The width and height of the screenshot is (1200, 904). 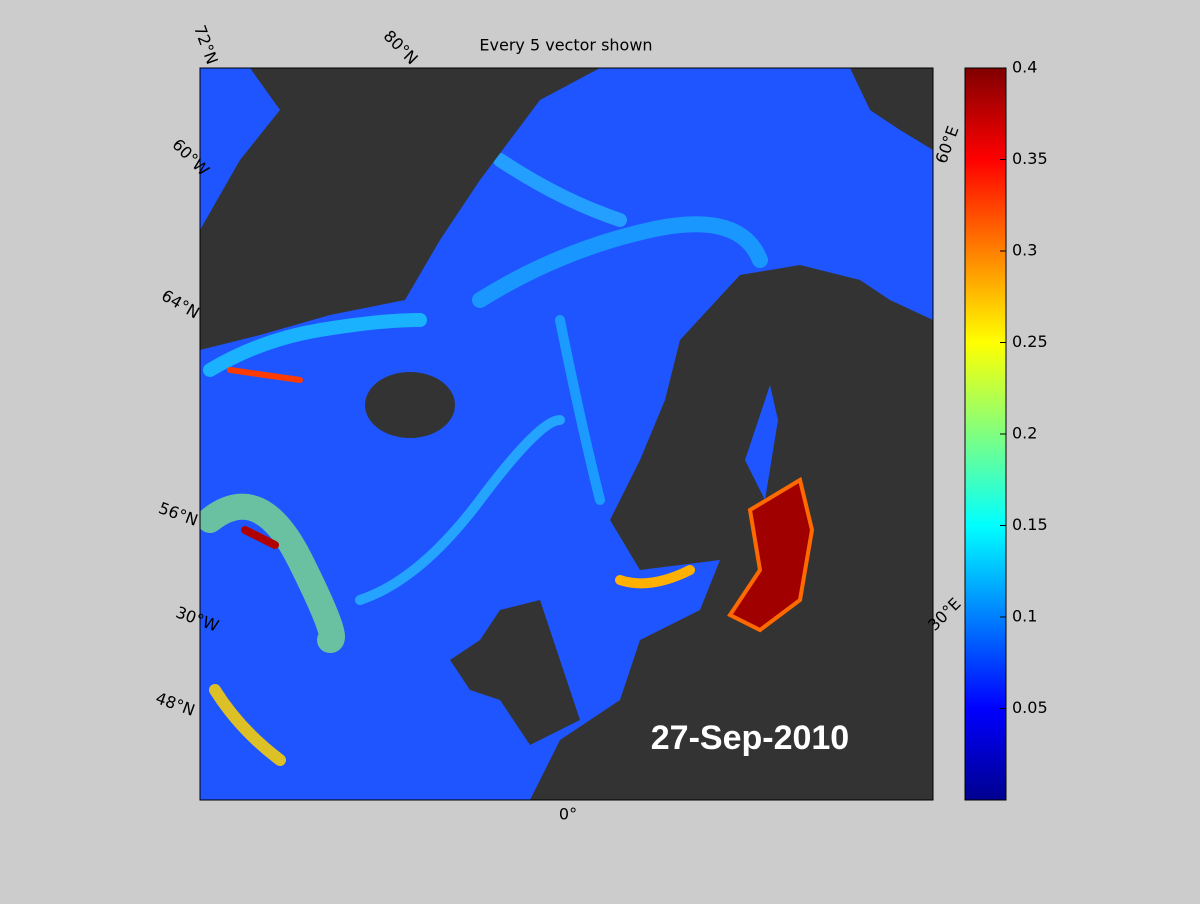 What do you see at coordinates (410, 405) in the screenshot?
I see `iceland` at bounding box center [410, 405].